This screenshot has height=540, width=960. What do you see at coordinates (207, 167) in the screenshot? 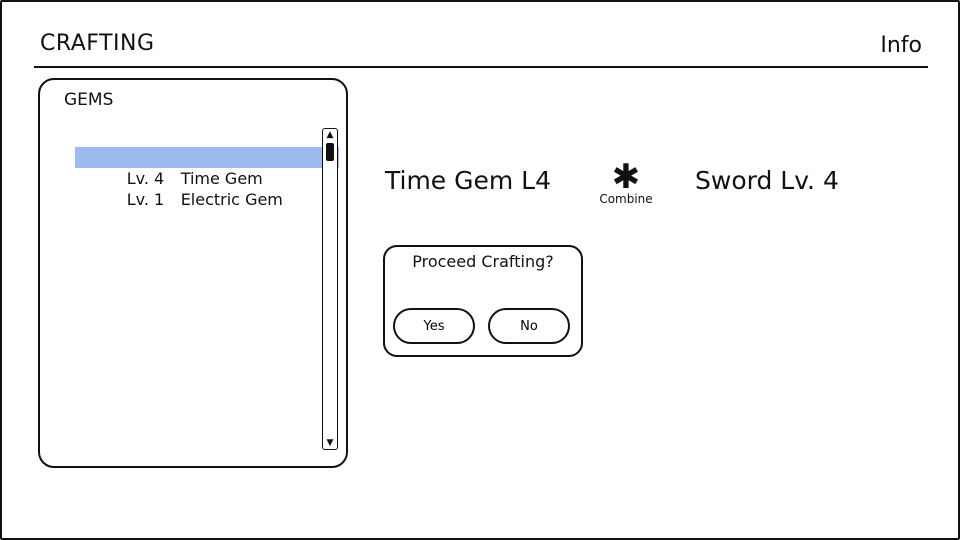
I see `gem-list-item-time-gem: Lv. 4 Time Gem` at bounding box center [207, 167].